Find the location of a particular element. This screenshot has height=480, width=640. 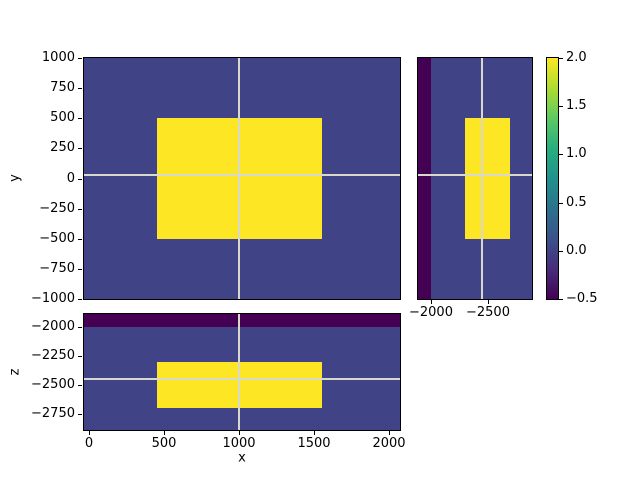

x-tick-label: 0 is located at coordinates (89, 443).